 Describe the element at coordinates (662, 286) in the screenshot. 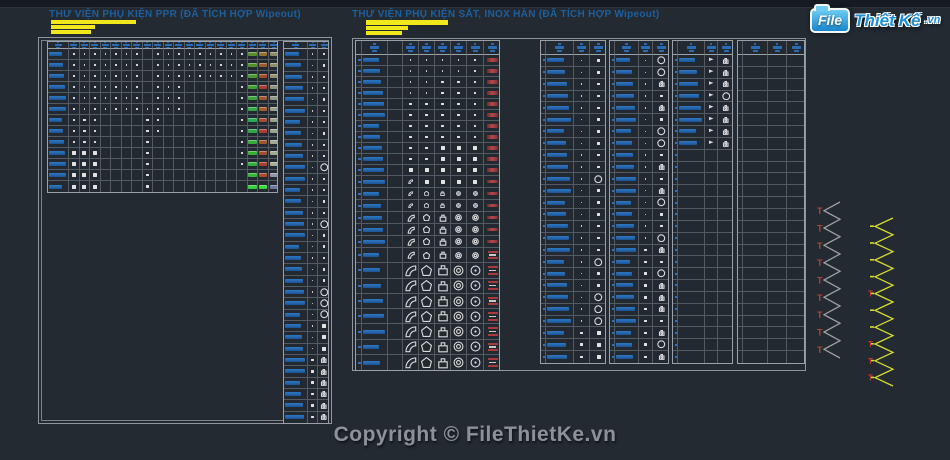

I see `svg-cap-fitting-icon` at that location.